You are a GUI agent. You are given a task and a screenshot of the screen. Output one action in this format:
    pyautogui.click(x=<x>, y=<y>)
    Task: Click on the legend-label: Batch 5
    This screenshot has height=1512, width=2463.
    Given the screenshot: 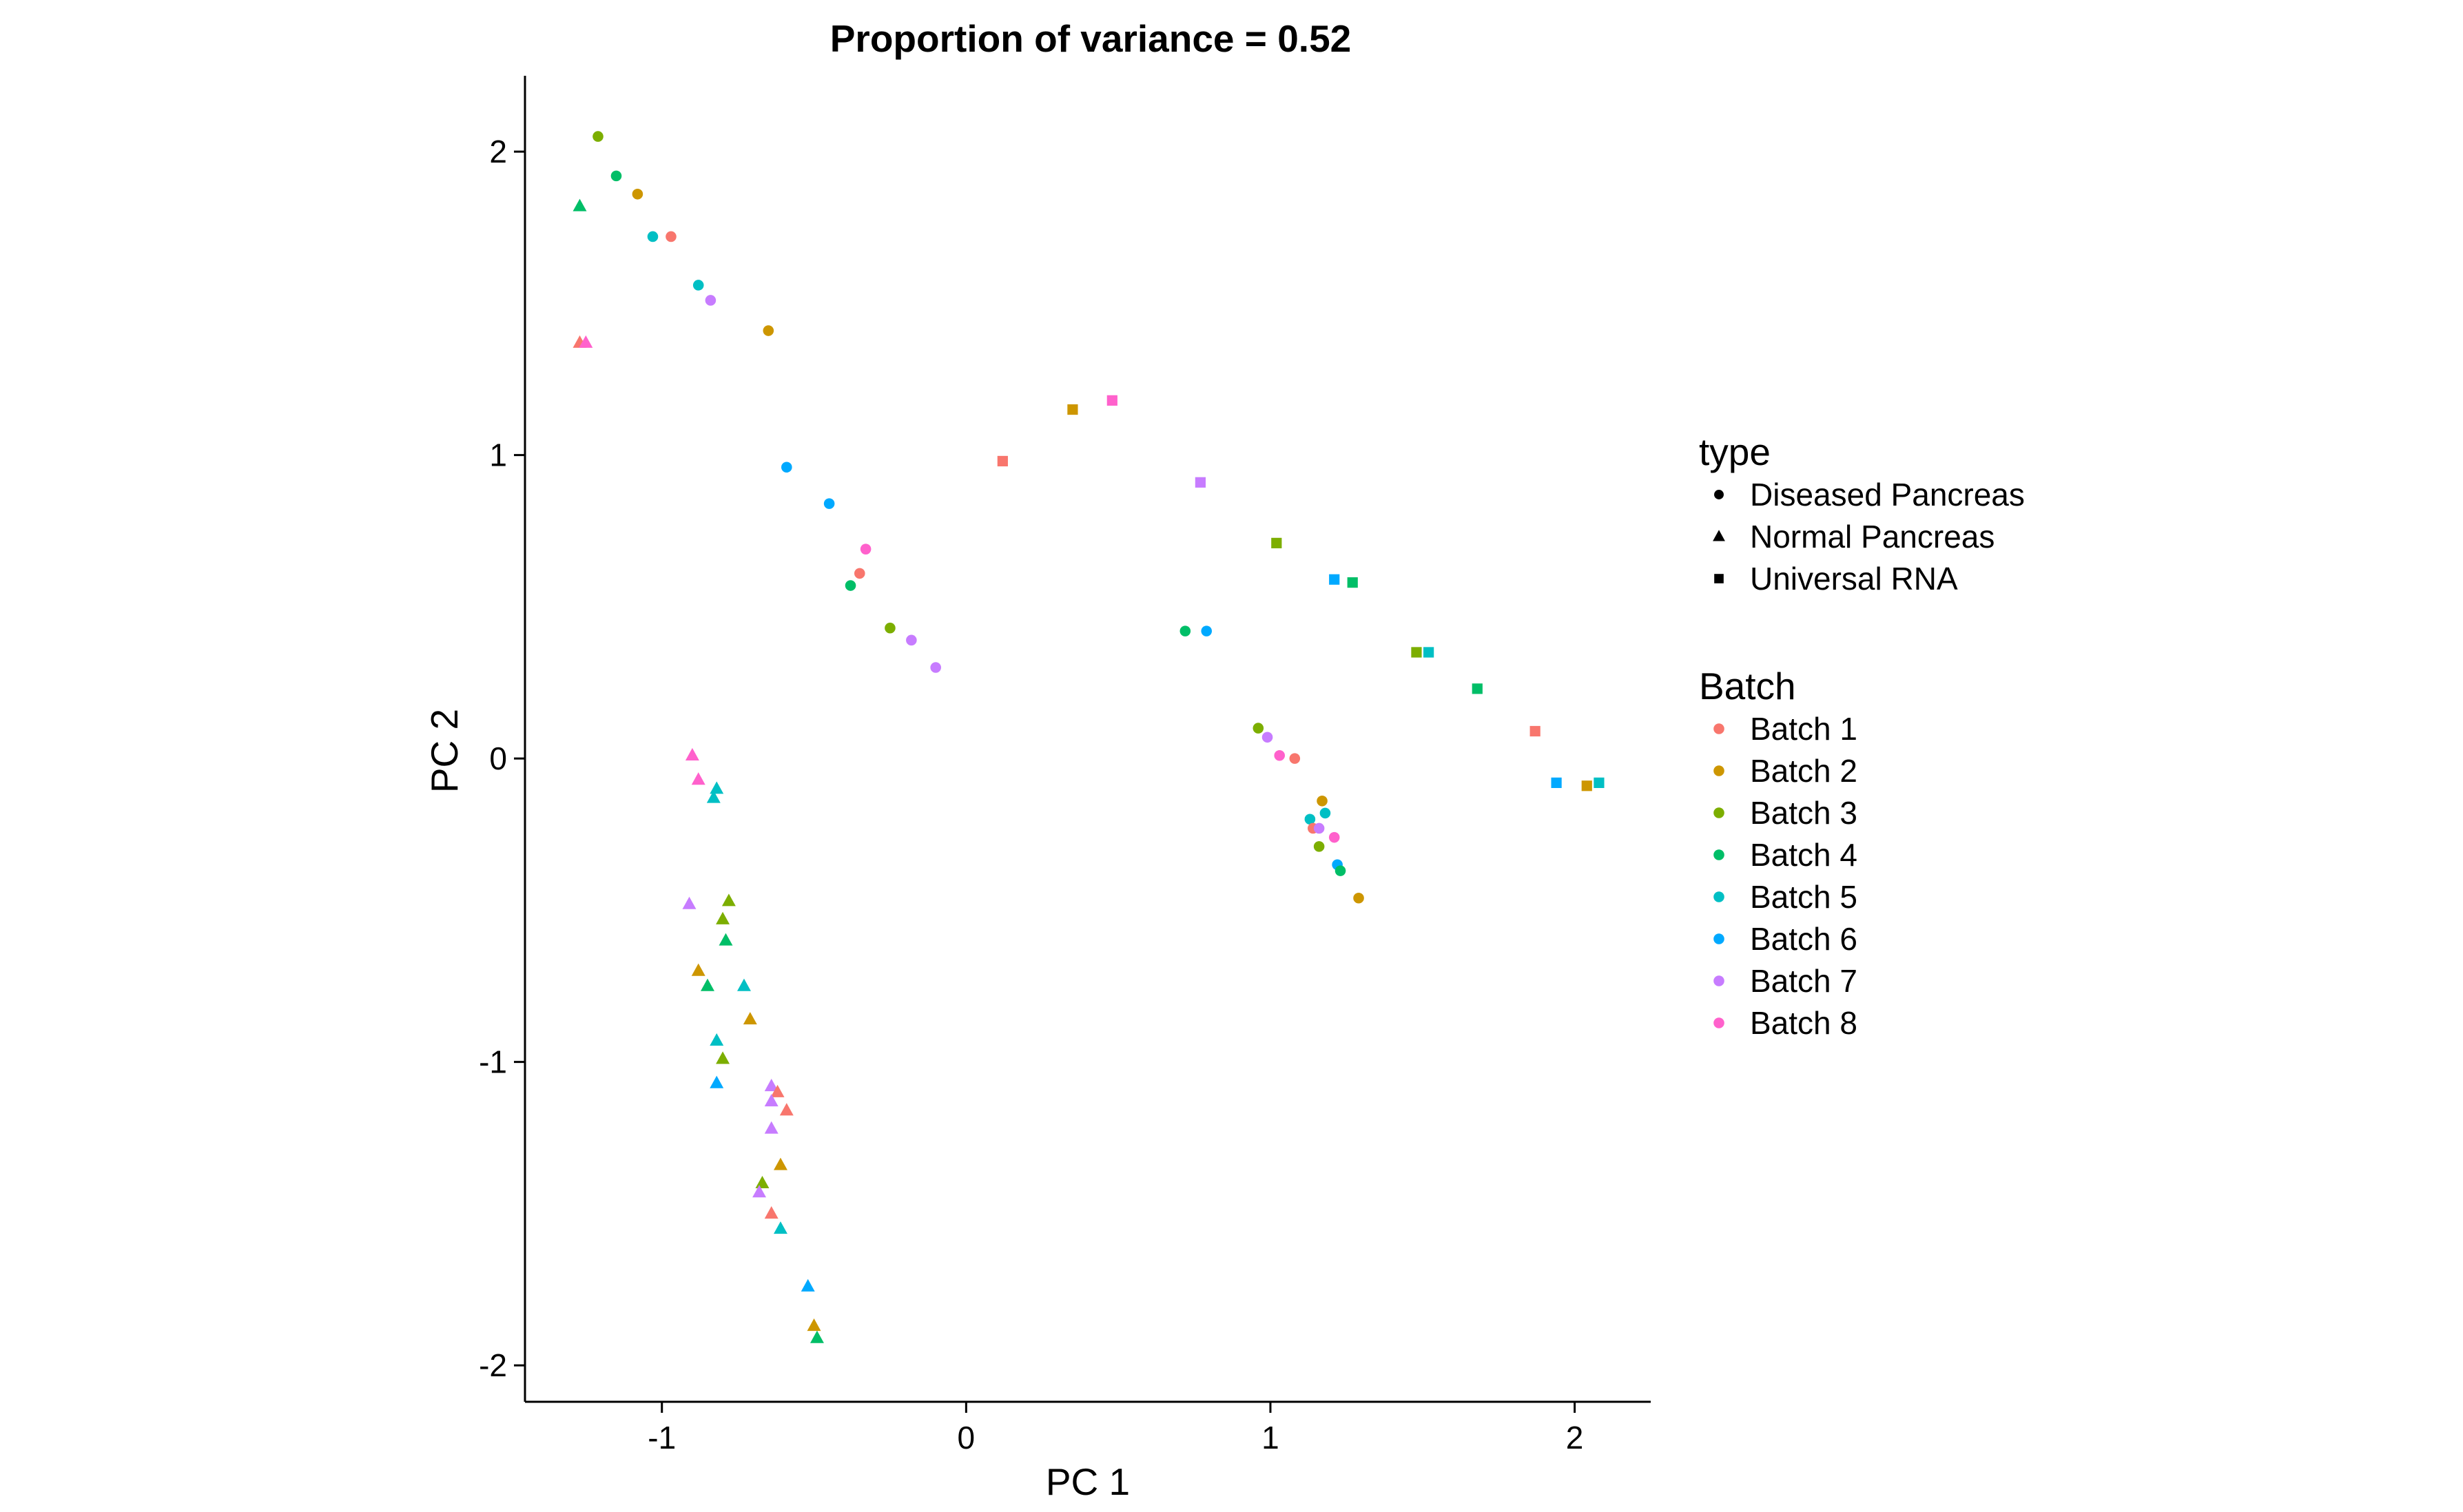 What is the action you would take?
    pyautogui.click(x=1804, y=897)
    